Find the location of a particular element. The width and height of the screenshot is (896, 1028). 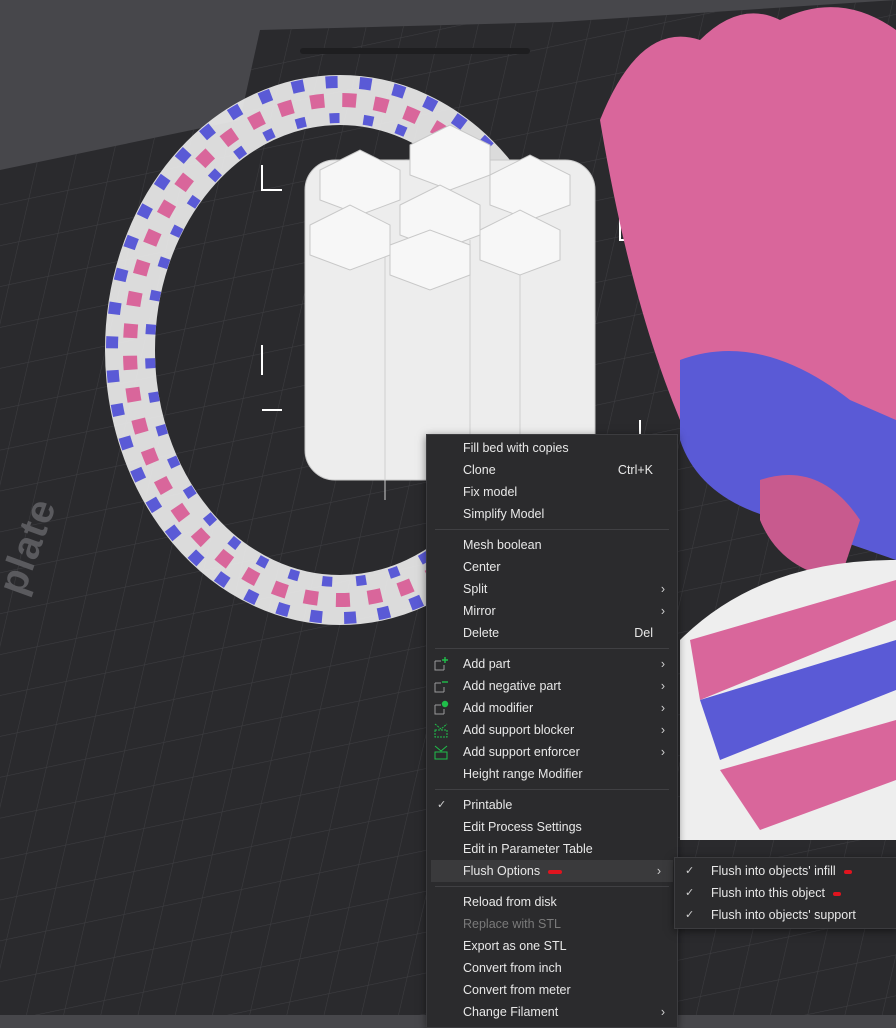

menu-item-label: Height range Modifier is located at coordinates (523, 774).